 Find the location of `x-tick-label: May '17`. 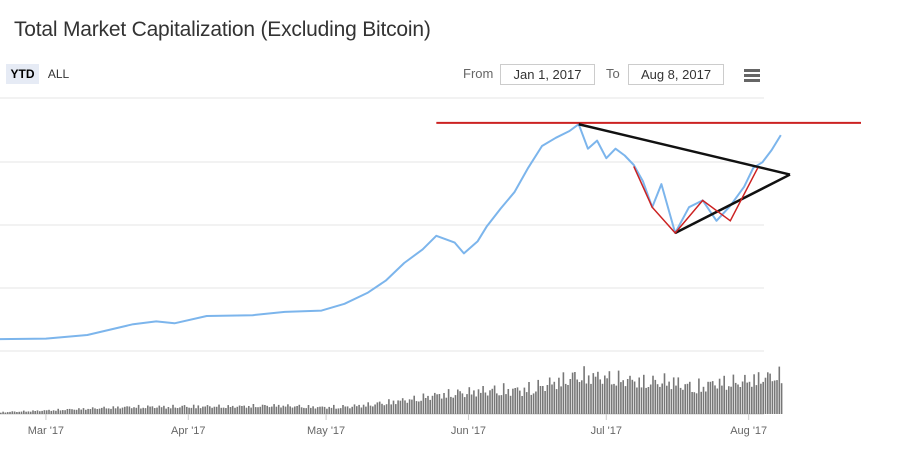

x-tick-label: May '17 is located at coordinates (326, 431).